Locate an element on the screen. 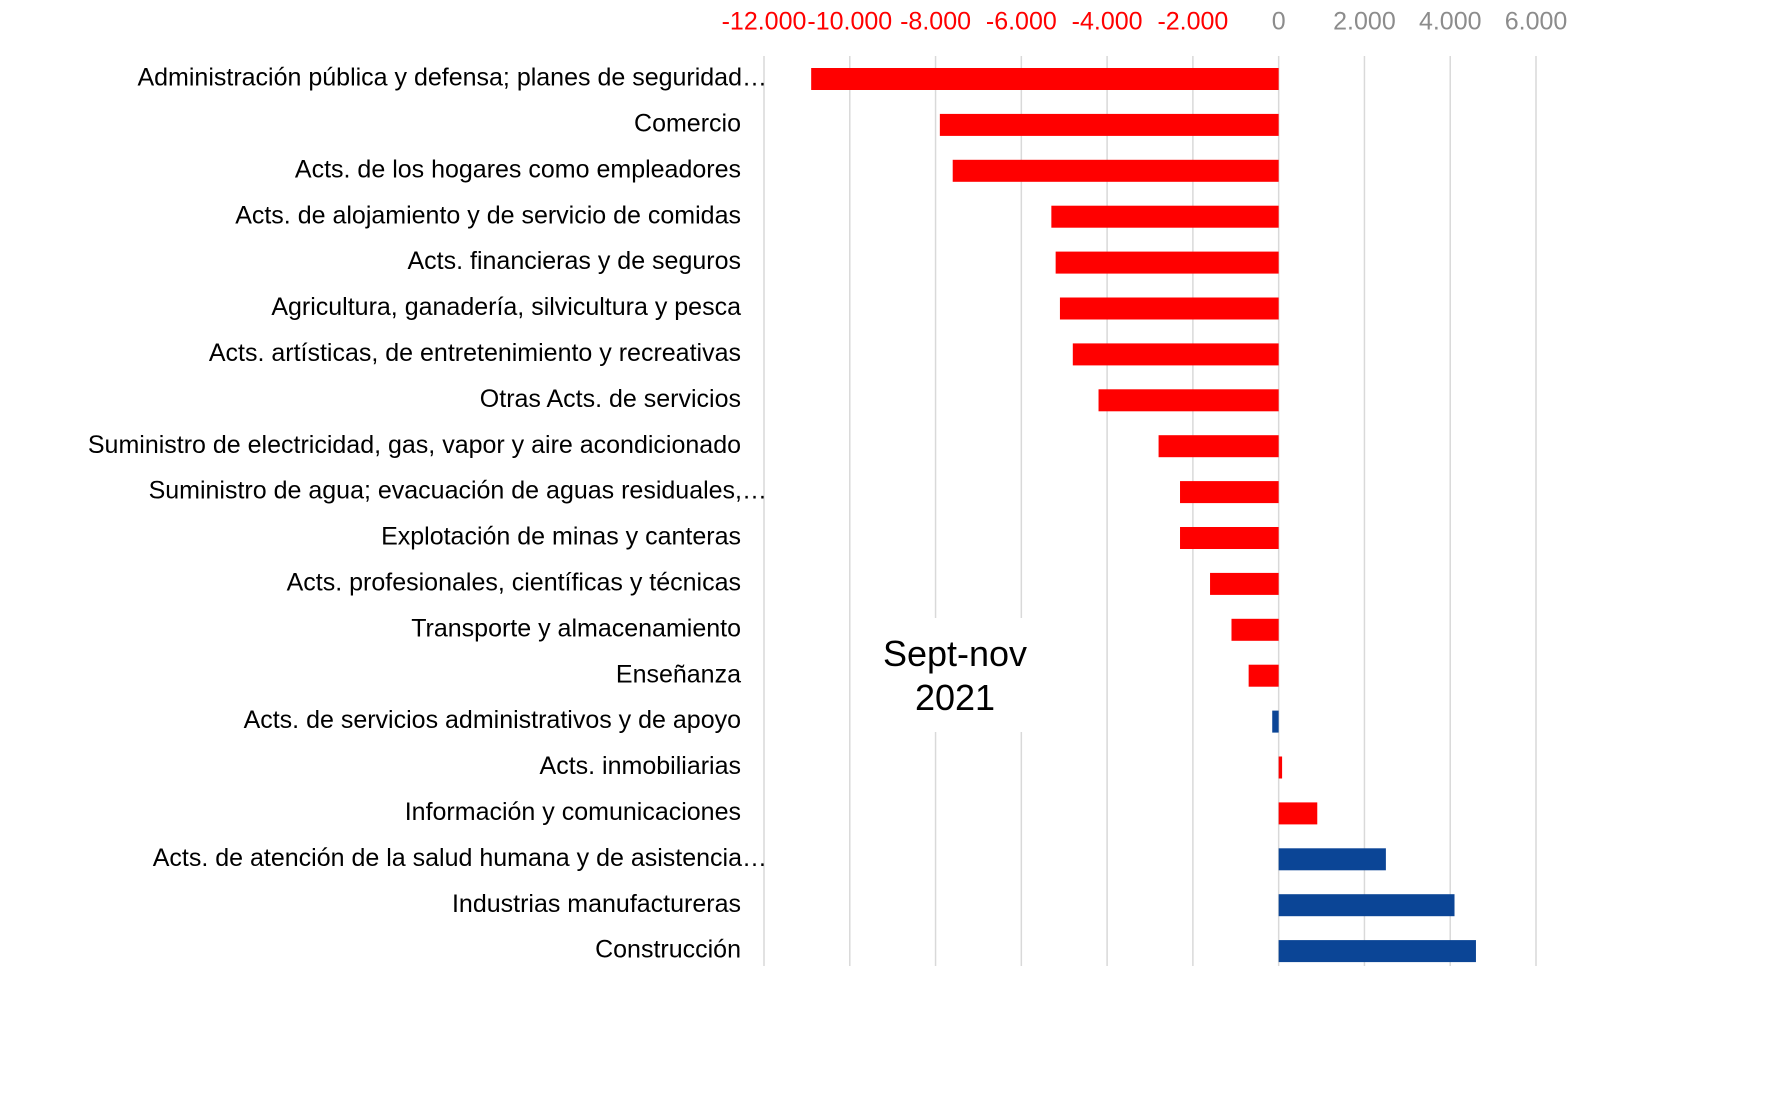  x-tick-label: -2.000 is located at coordinates (1192, 22).